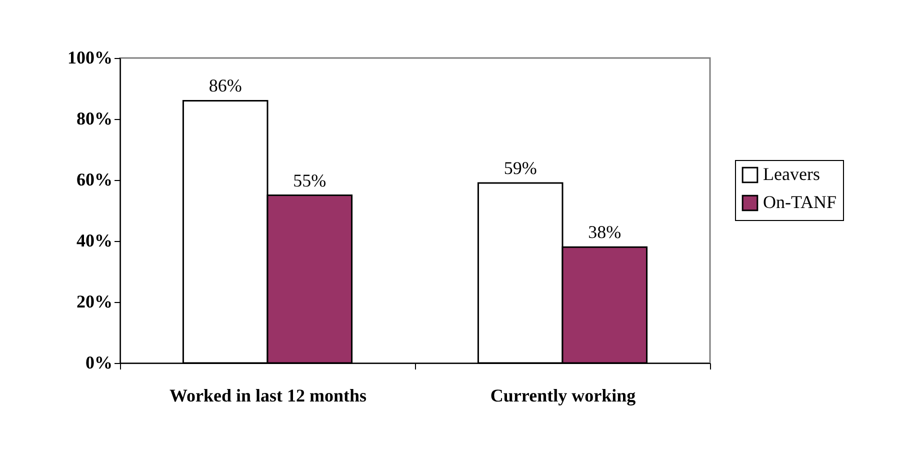 The height and width of the screenshot is (454, 905). Describe the element at coordinates (225, 86) in the screenshot. I see `data-label: 86%` at that location.